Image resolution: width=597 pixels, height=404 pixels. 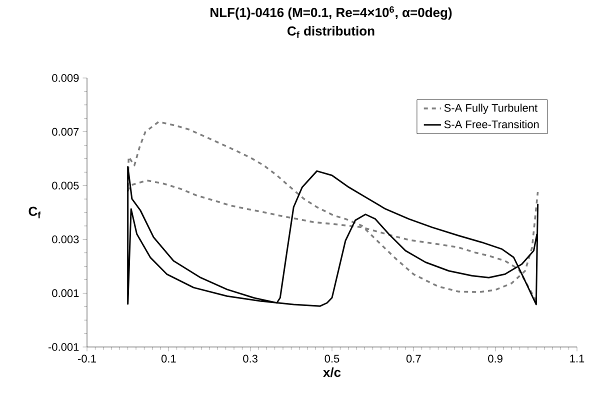 I want to click on y-tick-label: 0.003, so click(x=65, y=240).